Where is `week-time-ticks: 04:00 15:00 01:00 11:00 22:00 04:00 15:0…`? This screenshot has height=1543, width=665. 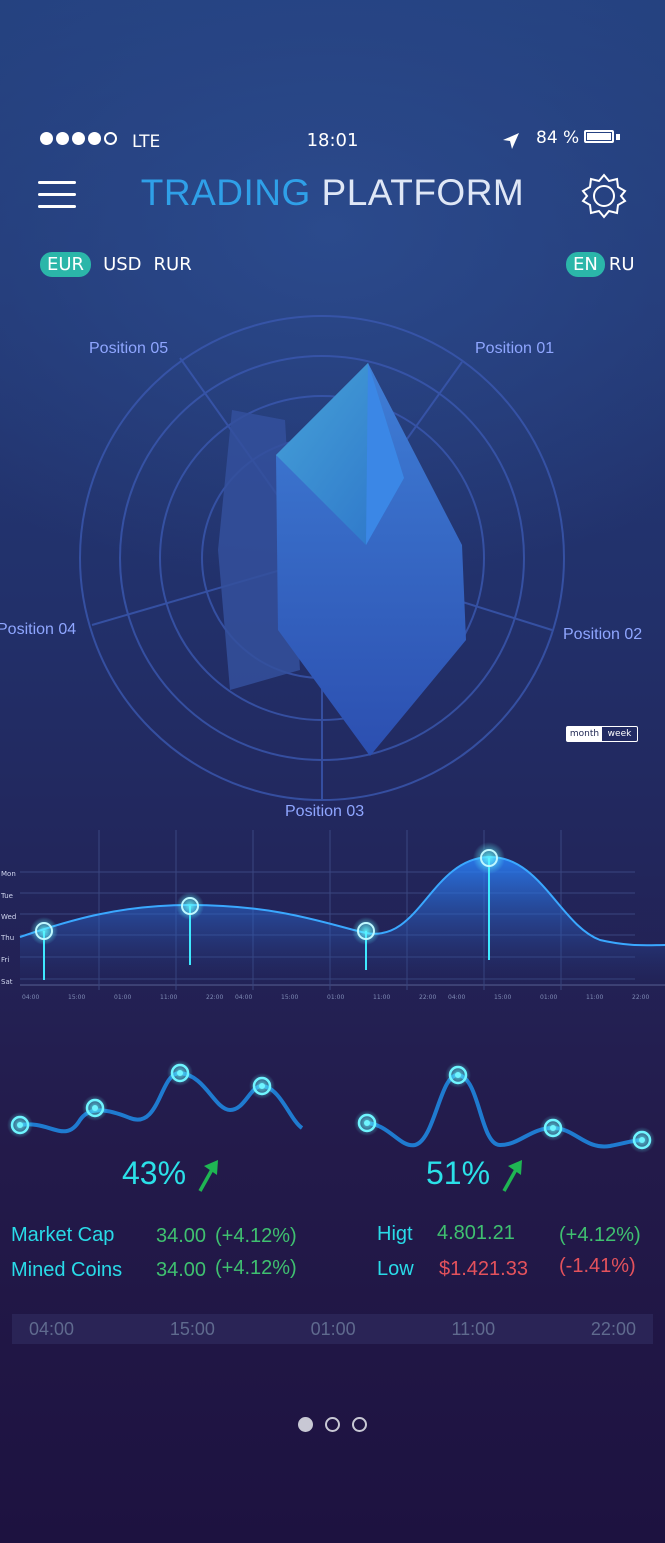
week-time-ticks: 04:00 15:00 01:00 11:00 22:00 04:00 15:0… is located at coordinates (335, 997).